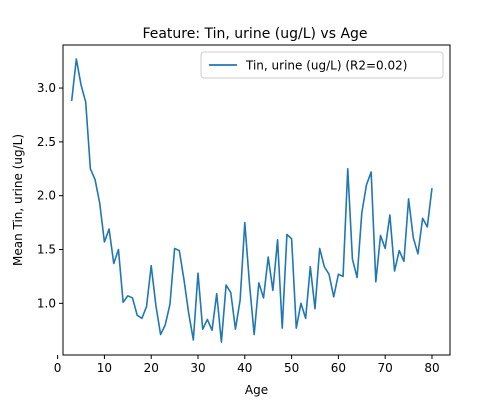 This screenshot has width=500, height=400. What do you see at coordinates (46, 303) in the screenshot?
I see `y-tick-label: 1.0` at bounding box center [46, 303].